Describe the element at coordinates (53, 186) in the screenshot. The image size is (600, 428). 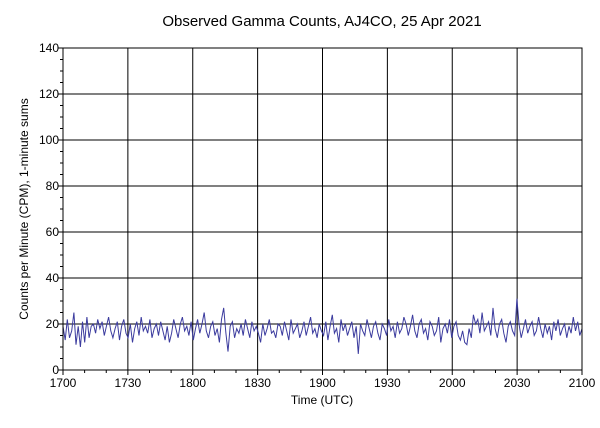
I see `y-tick-label: 80` at that location.